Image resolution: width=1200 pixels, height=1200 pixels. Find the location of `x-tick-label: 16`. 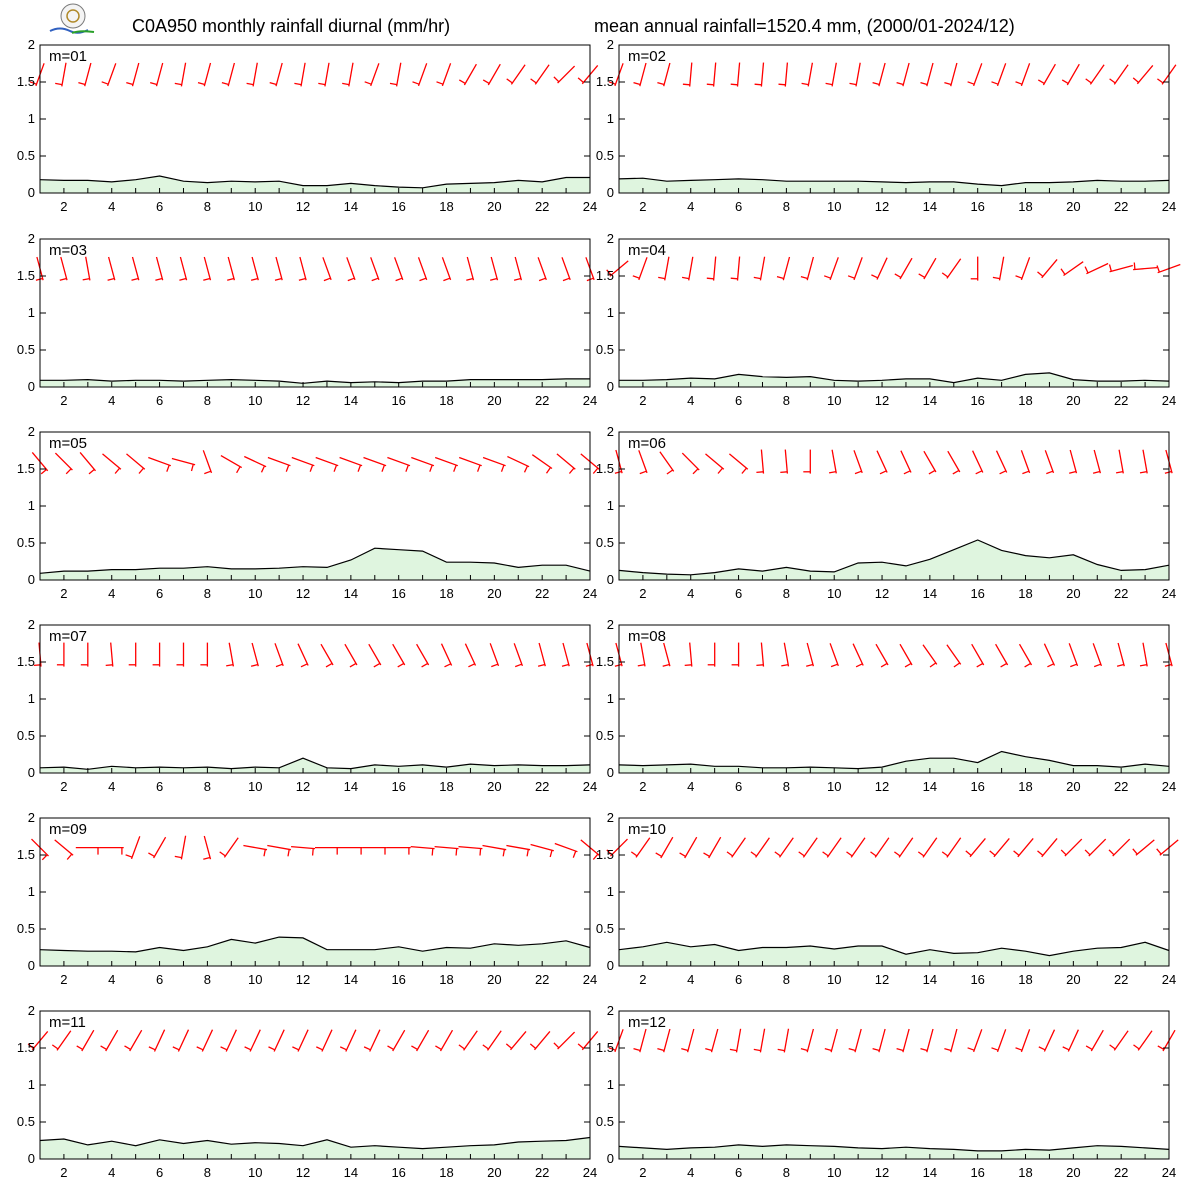

x-tick-label: 16 is located at coordinates (398, 786).